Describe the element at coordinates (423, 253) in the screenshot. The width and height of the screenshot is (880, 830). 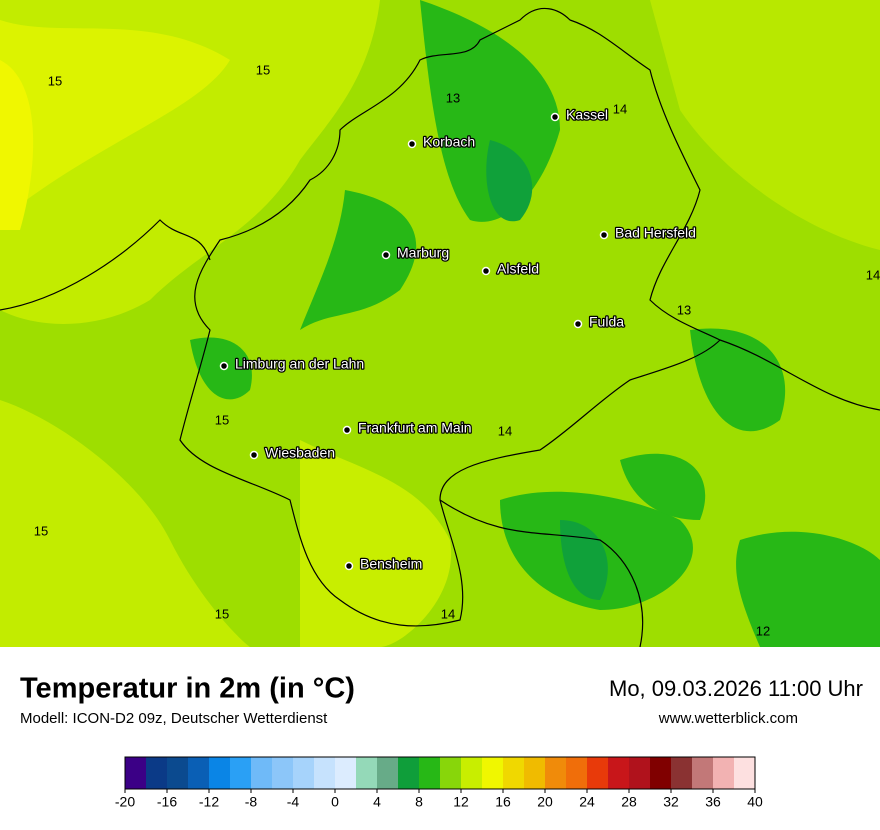
I see `city-label: Marburg` at that location.